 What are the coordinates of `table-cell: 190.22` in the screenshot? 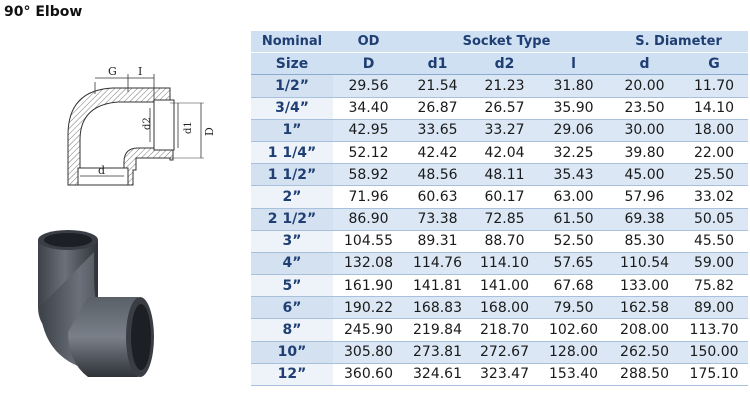 It's located at (368, 308).